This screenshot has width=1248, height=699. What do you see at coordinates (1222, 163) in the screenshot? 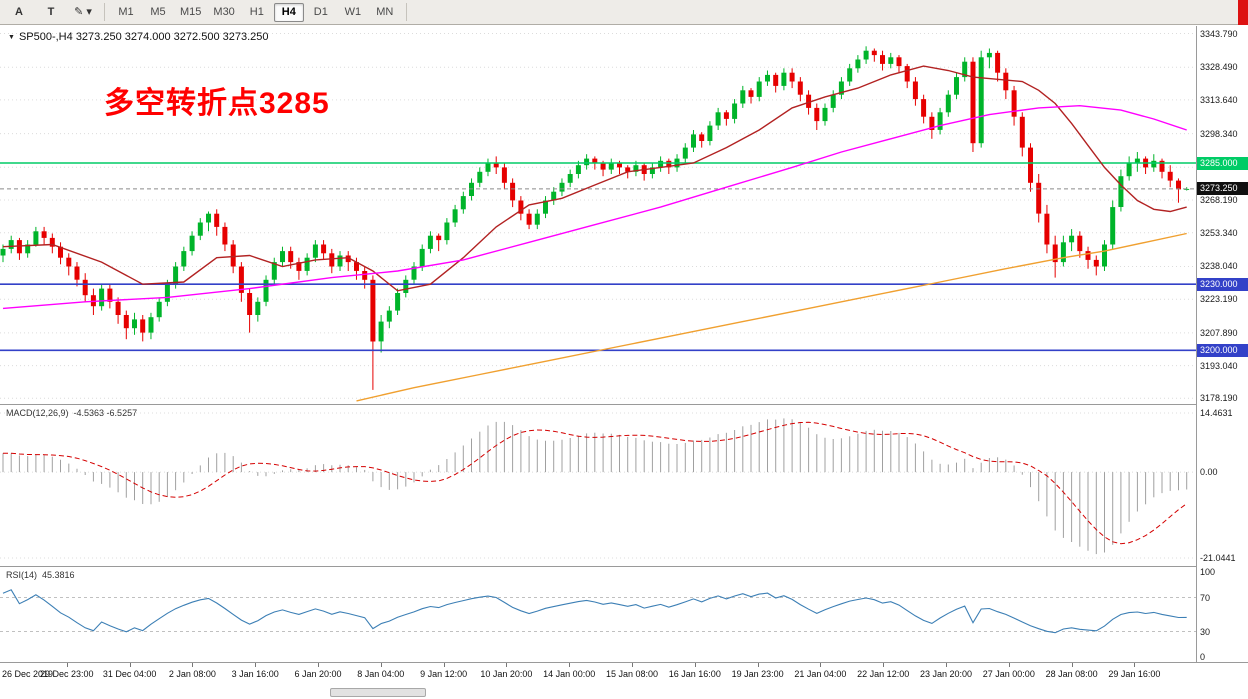
I see `hline-price-badge: 3285.000` at bounding box center [1222, 163].